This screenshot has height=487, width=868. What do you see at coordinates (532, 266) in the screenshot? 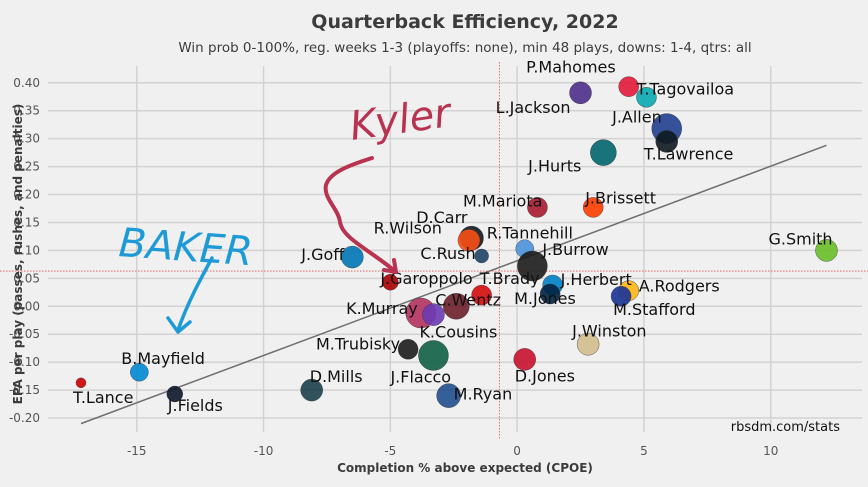
I see `point-j-burrow` at bounding box center [532, 266].